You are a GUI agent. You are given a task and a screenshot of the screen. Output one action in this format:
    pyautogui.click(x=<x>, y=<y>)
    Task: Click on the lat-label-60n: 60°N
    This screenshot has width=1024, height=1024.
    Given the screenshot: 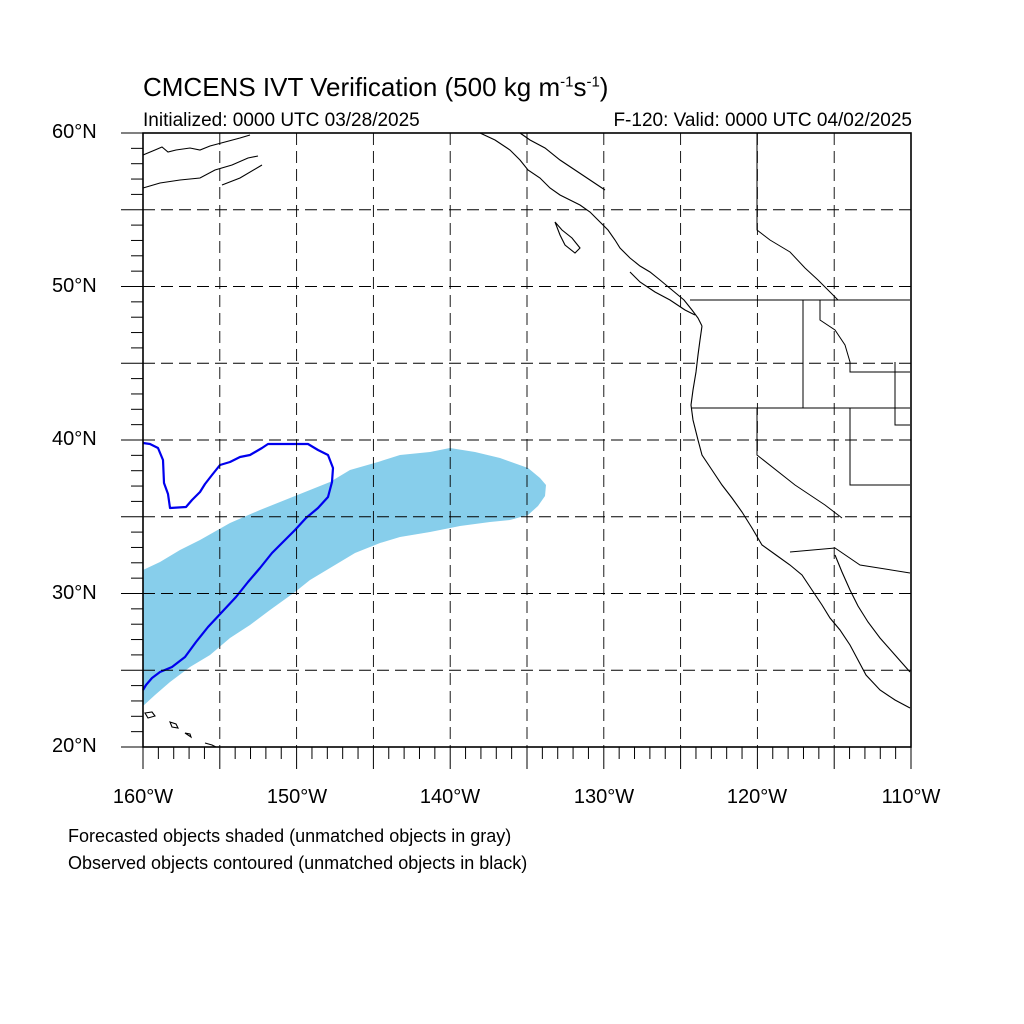 What is the action you would take?
    pyautogui.click(x=74, y=132)
    